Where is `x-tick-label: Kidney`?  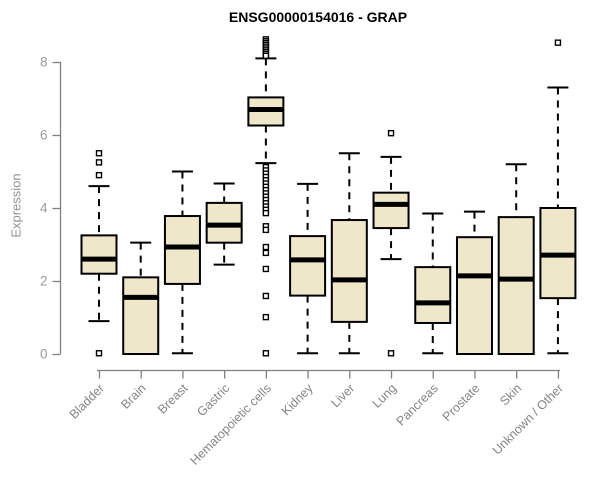 x-tick-label: Kidney is located at coordinates (297, 399).